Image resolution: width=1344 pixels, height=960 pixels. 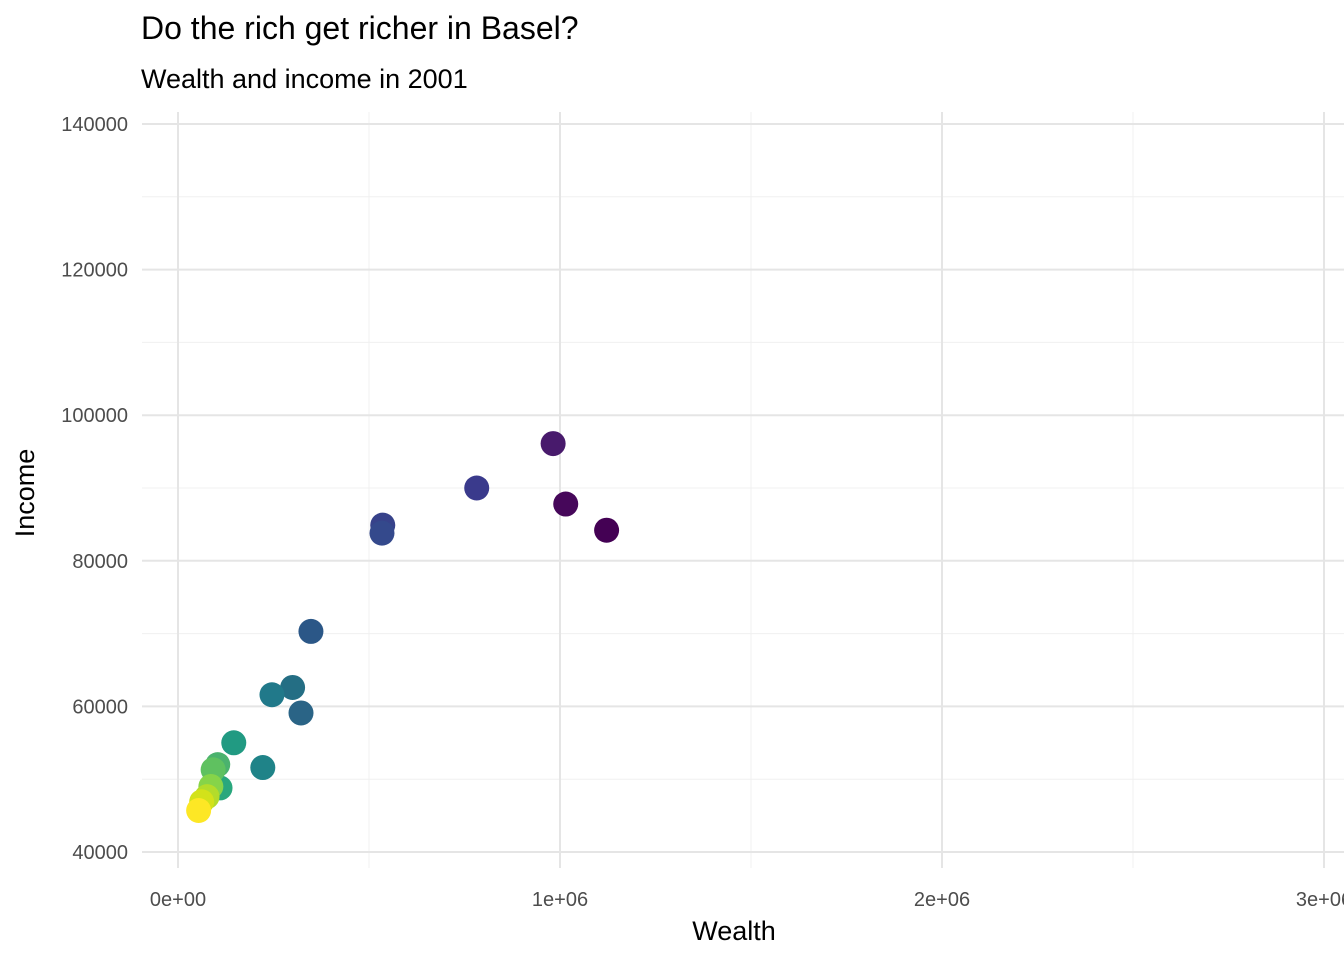 What do you see at coordinates (94, 489) in the screenshot?
I see `y-axis-ticks: 40000 60000 80000 100000 120000 140000` at bounding box center [94, 489].